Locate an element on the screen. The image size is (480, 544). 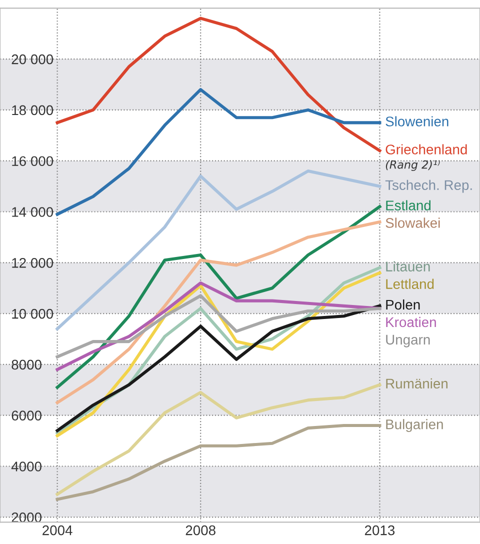
series-label: Kroatien is located at coordinates (411, 322).